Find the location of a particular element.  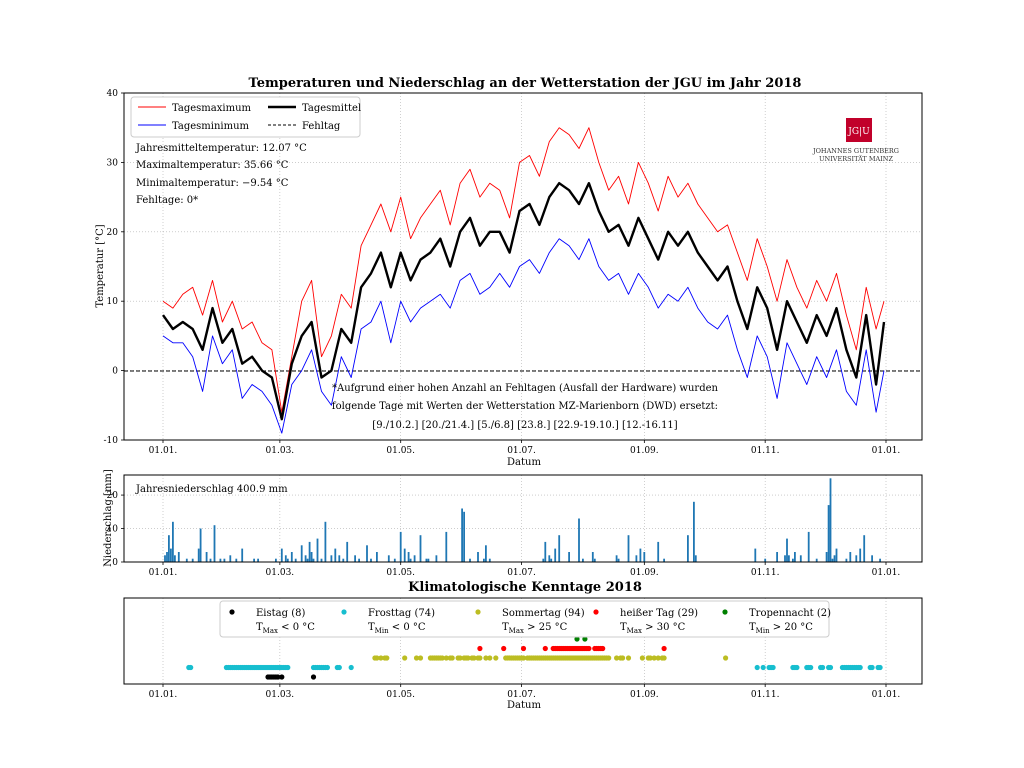

legend-mean-label: Tagesmittel is located at coordinates (331, 108).